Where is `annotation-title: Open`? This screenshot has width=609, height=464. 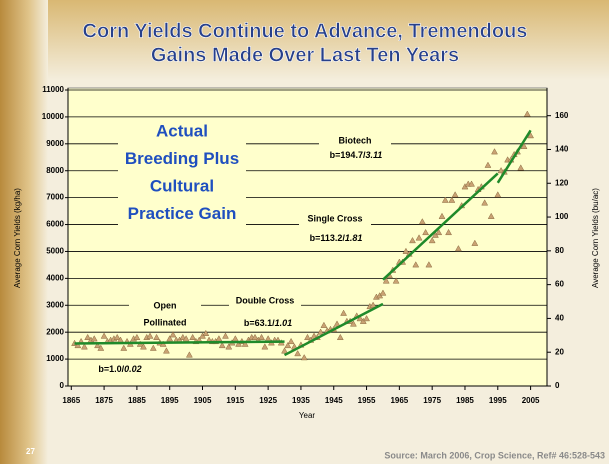 annotation-title: Open is located at coordinates (164, 305).